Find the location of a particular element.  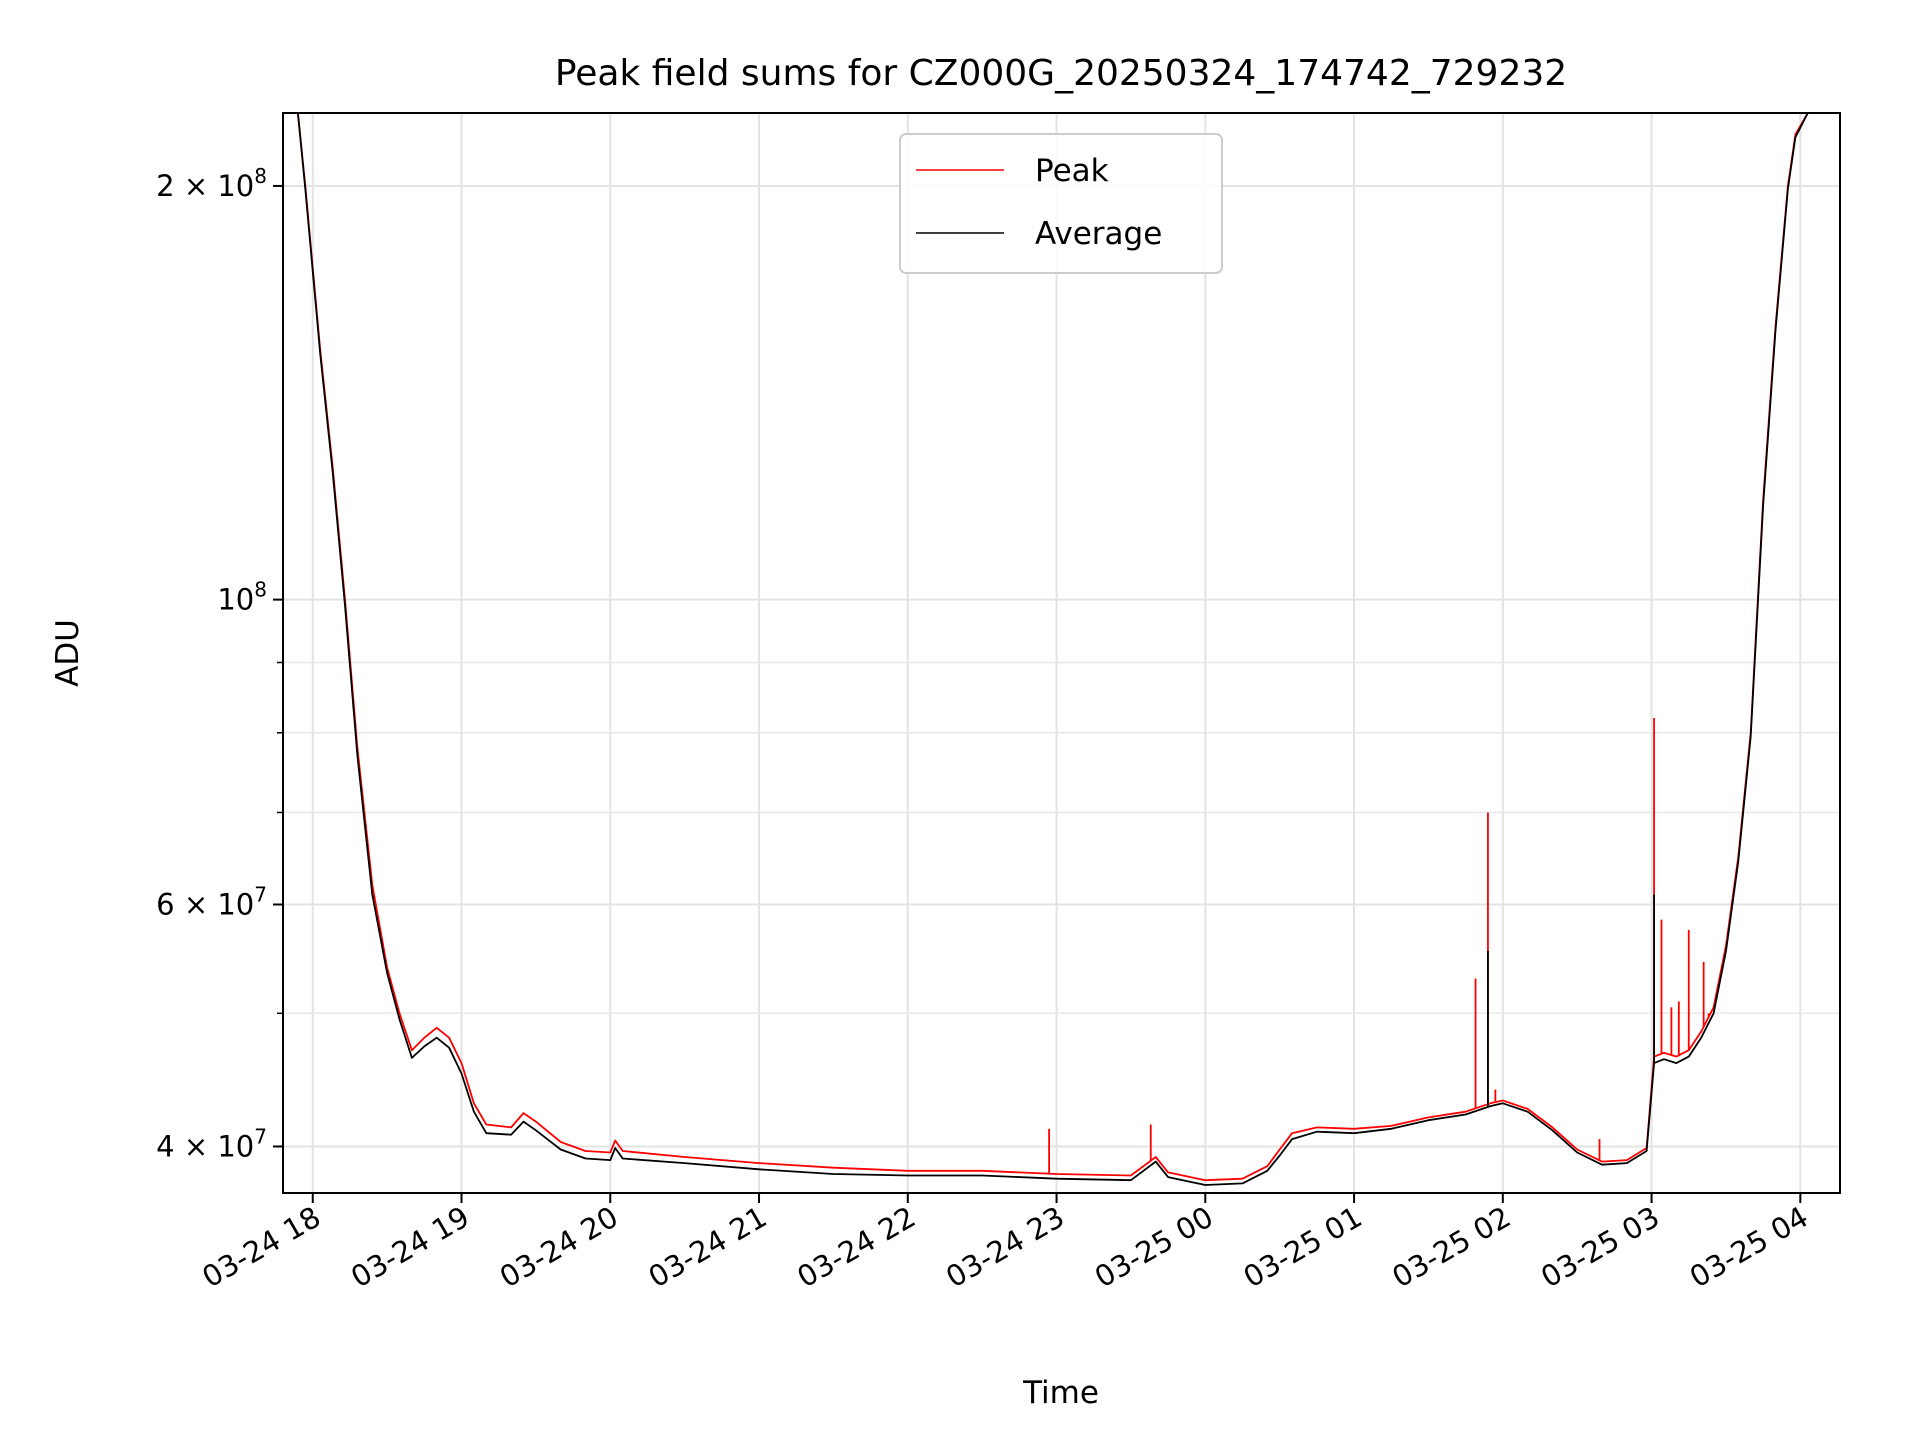

y-tick-label-base: 6 × 10 is located at coordinates (205, 904).